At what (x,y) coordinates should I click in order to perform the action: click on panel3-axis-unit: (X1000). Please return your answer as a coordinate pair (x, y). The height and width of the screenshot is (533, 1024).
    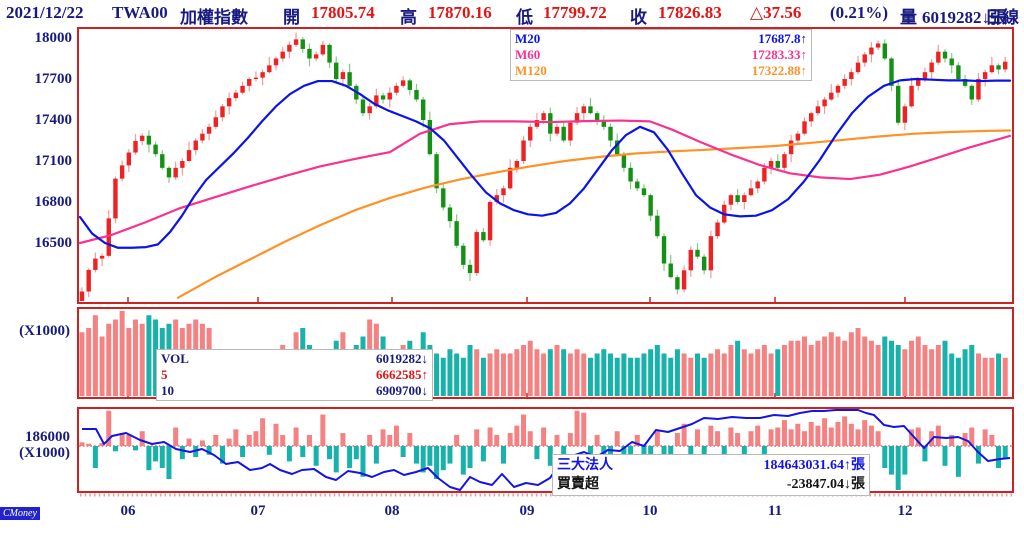
    Looking at the image, I should click on (44, 453).